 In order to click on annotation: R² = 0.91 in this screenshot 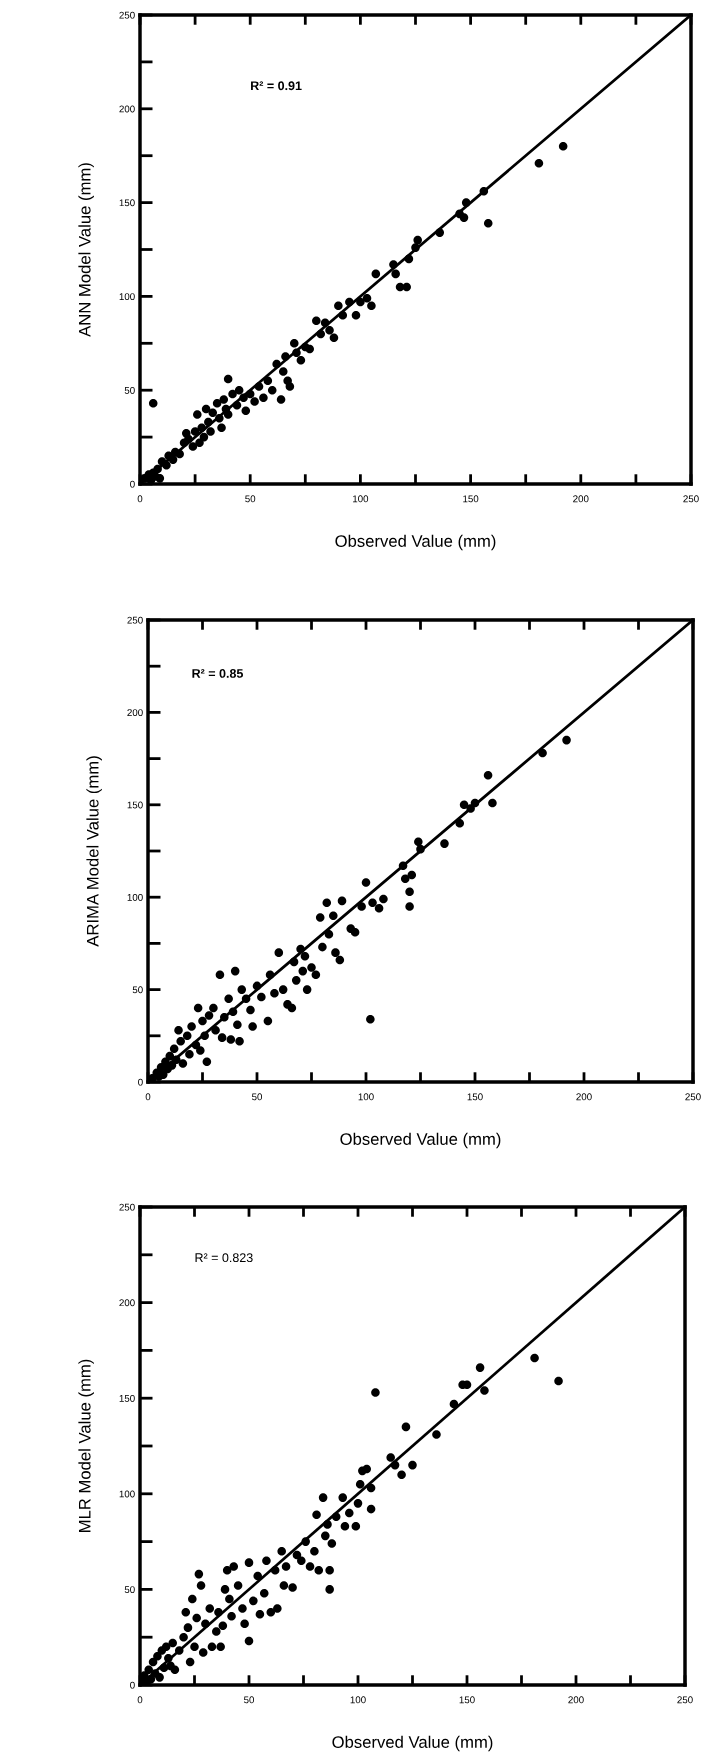, I will do `click(276, 86)`.